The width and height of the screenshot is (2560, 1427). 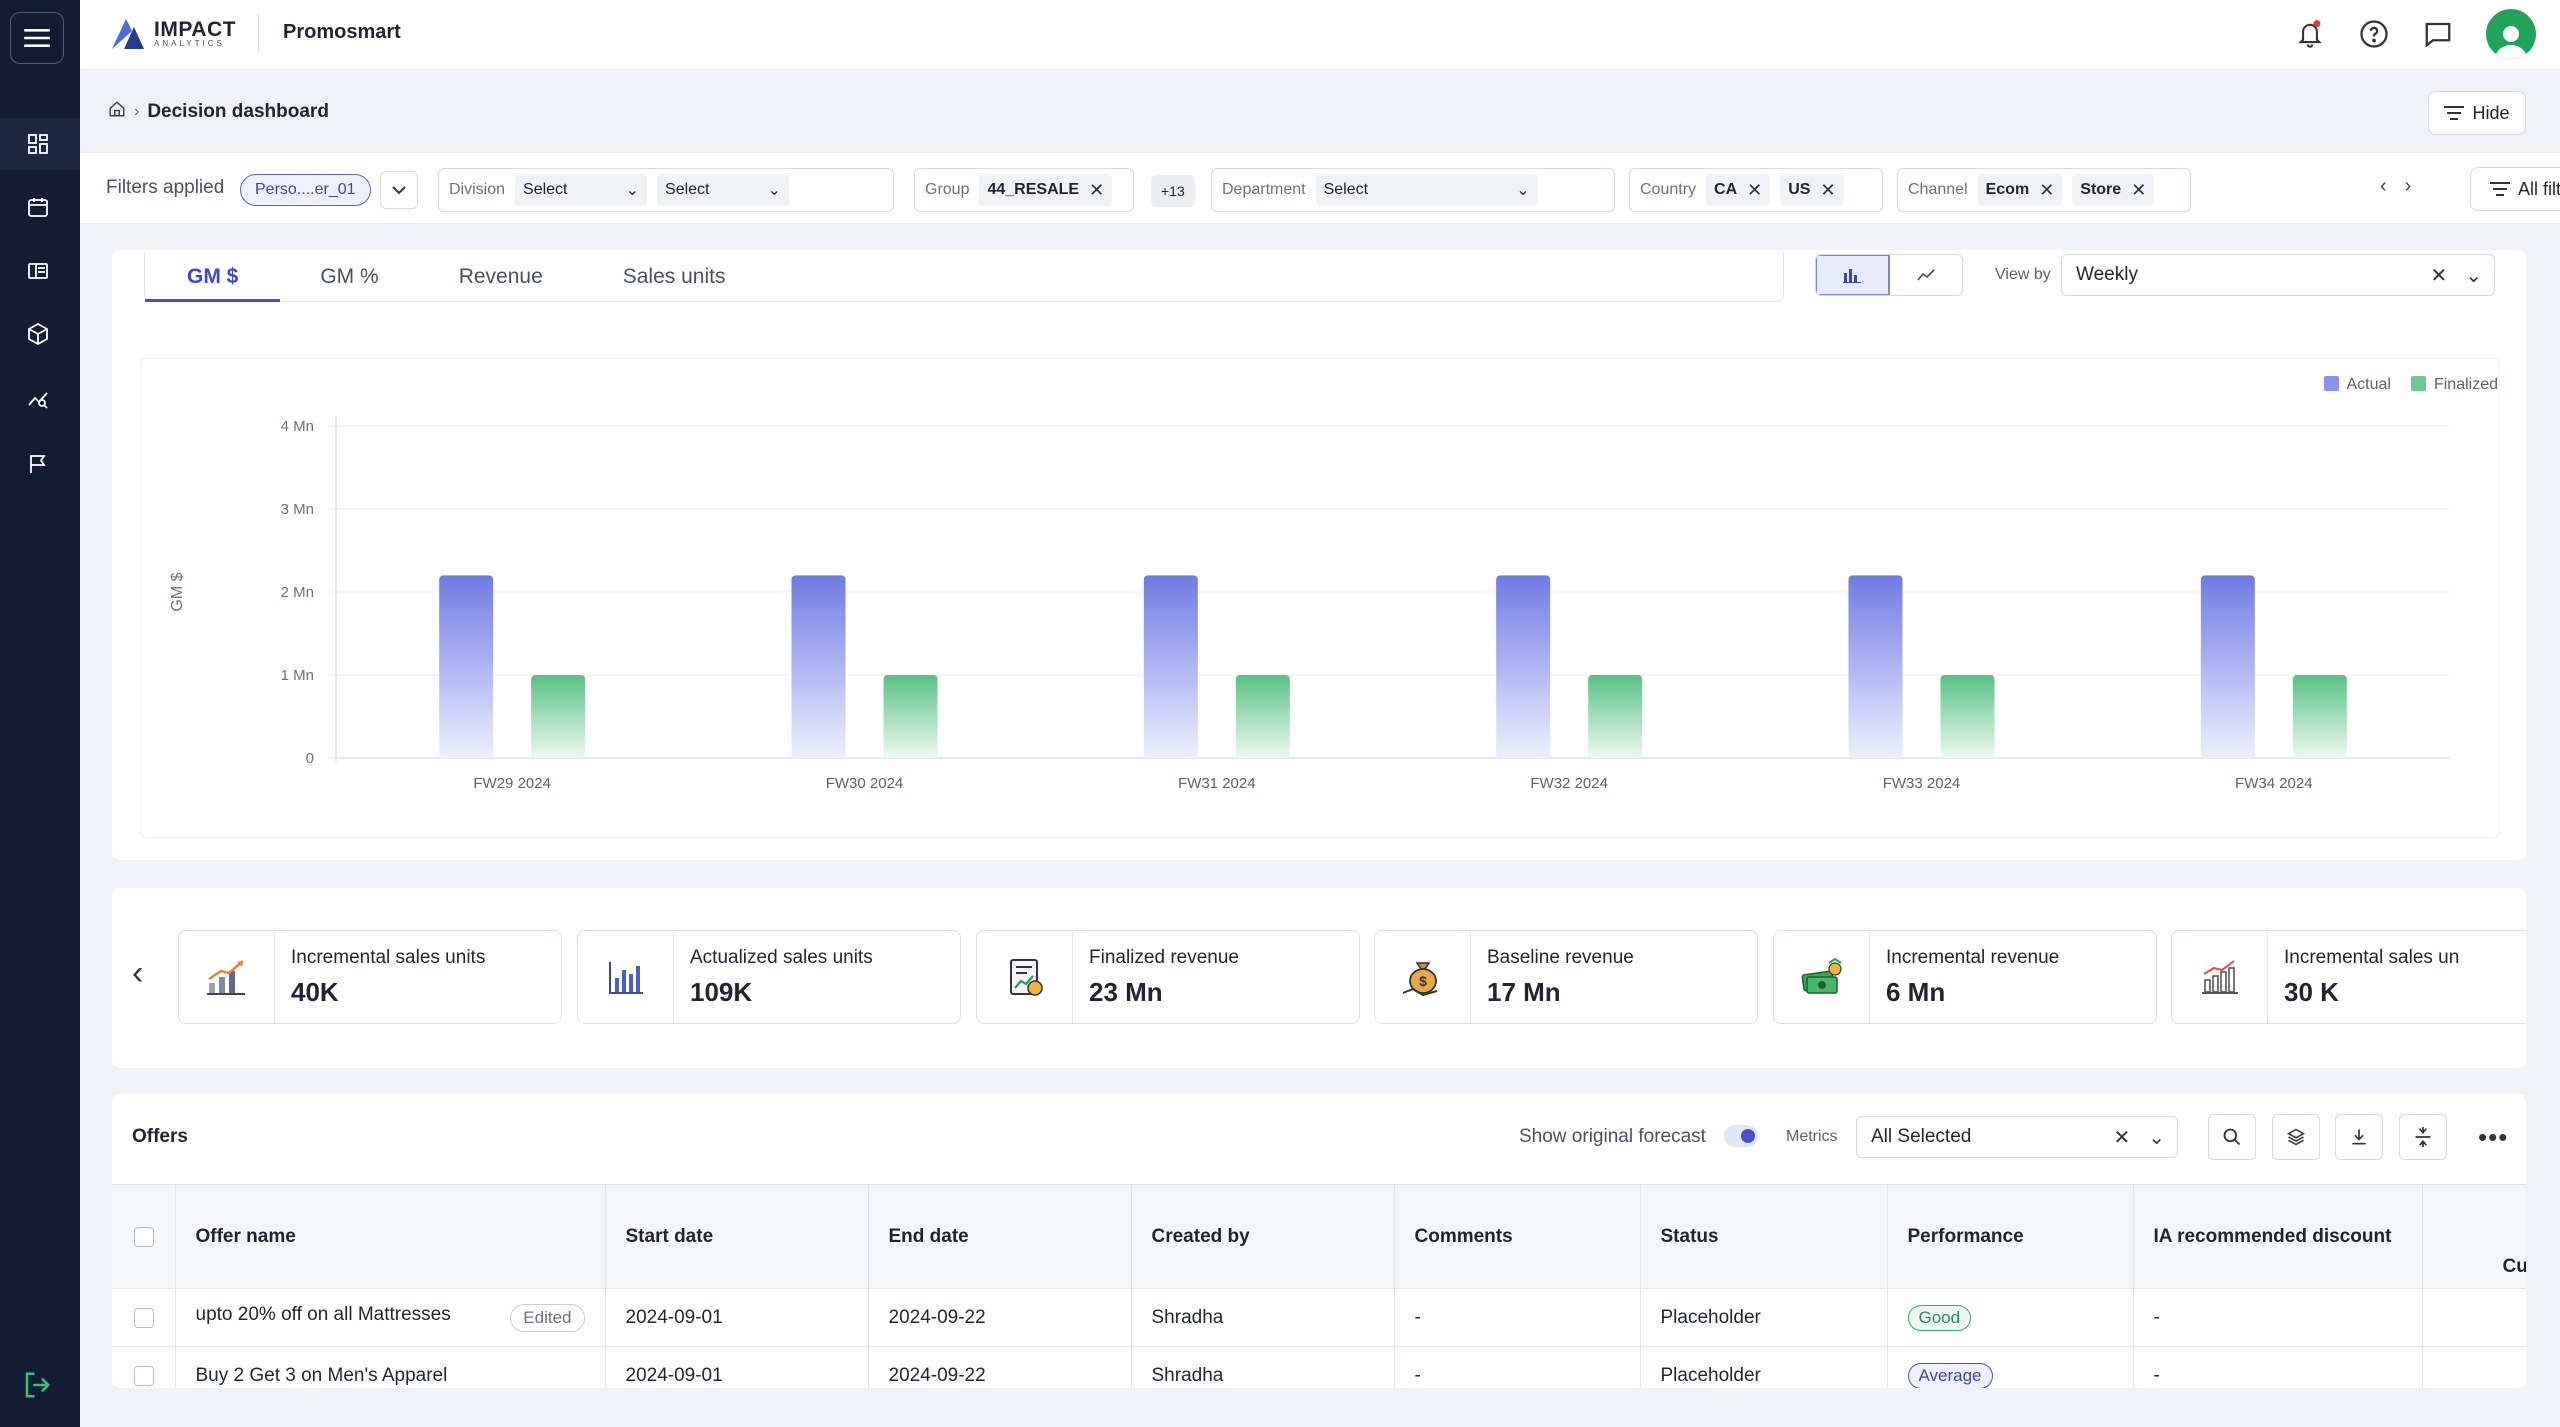 I want to click on kpi-card-incremental-revenue: Incremental revenue 6 Mn, so click(x=1965, y=977).